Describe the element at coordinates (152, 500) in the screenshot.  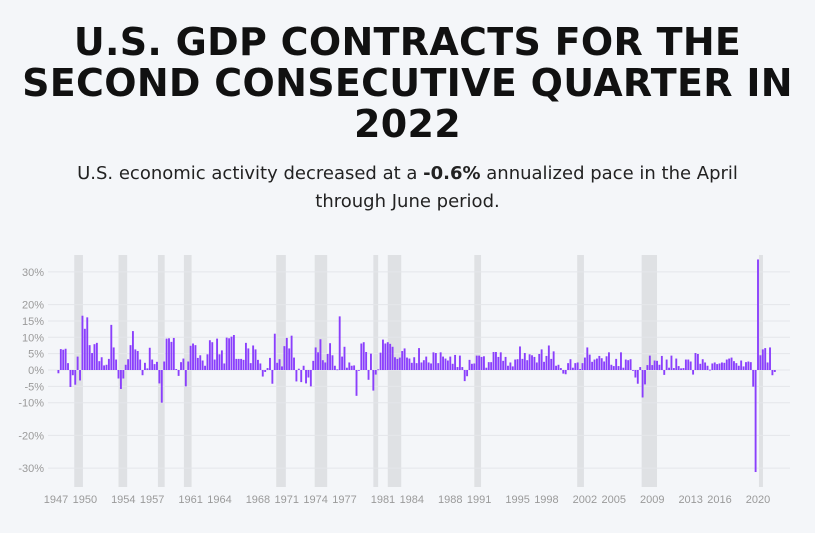
I see `x-tick-label: 1957` at that location.